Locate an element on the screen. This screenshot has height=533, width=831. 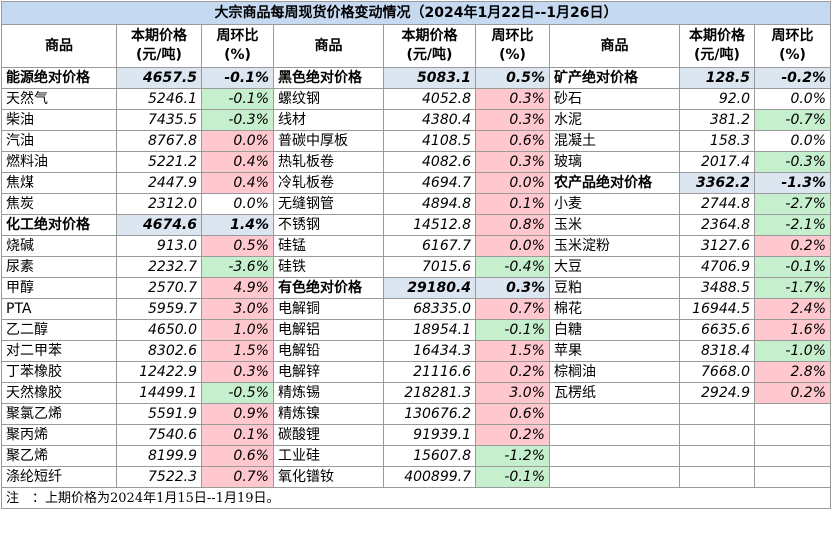
price-value: 218281.3 is located at coordinates (429, 393).